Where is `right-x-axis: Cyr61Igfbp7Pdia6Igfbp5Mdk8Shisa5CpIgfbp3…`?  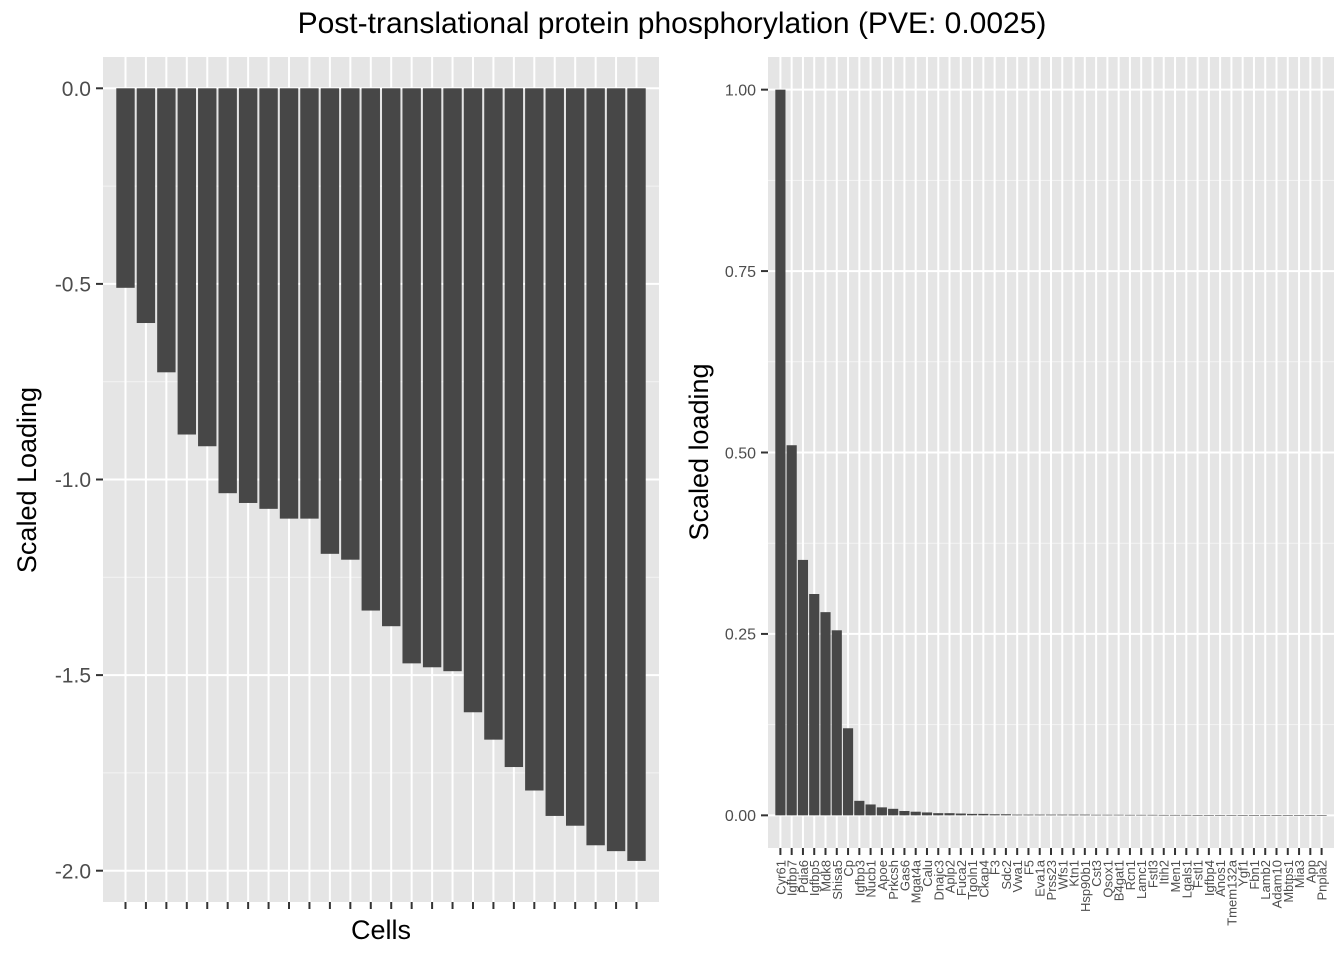 right-x-axis: Cyr61Igfbp7Pdia6Igfbp5Mdk8Shisa5CpIgfbp3… is located at coordinates (1051, 887).